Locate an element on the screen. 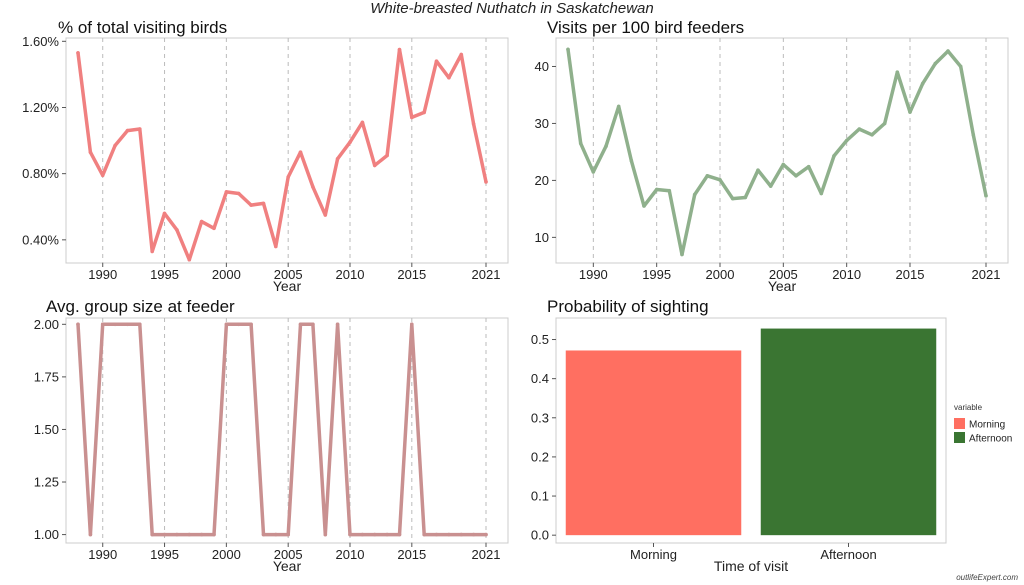  panel1-x-axis-label: Year is located at coordinates (287, 286).